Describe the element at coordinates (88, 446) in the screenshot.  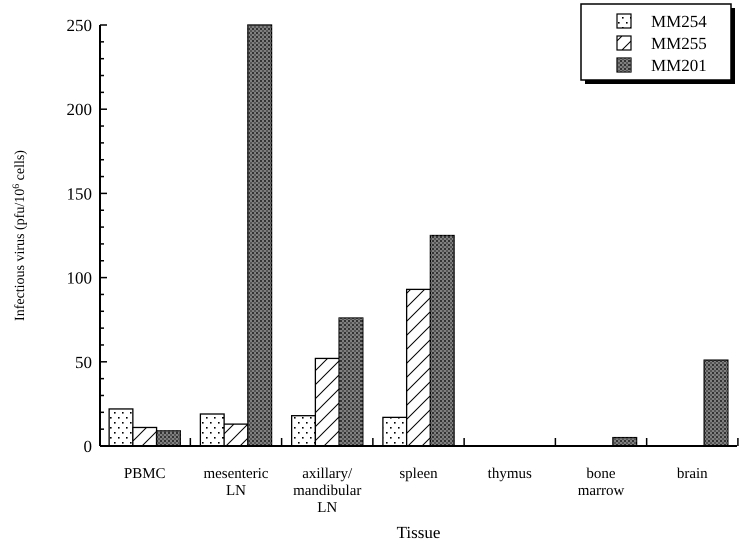
I see `y-tick-label: 0` at that location.